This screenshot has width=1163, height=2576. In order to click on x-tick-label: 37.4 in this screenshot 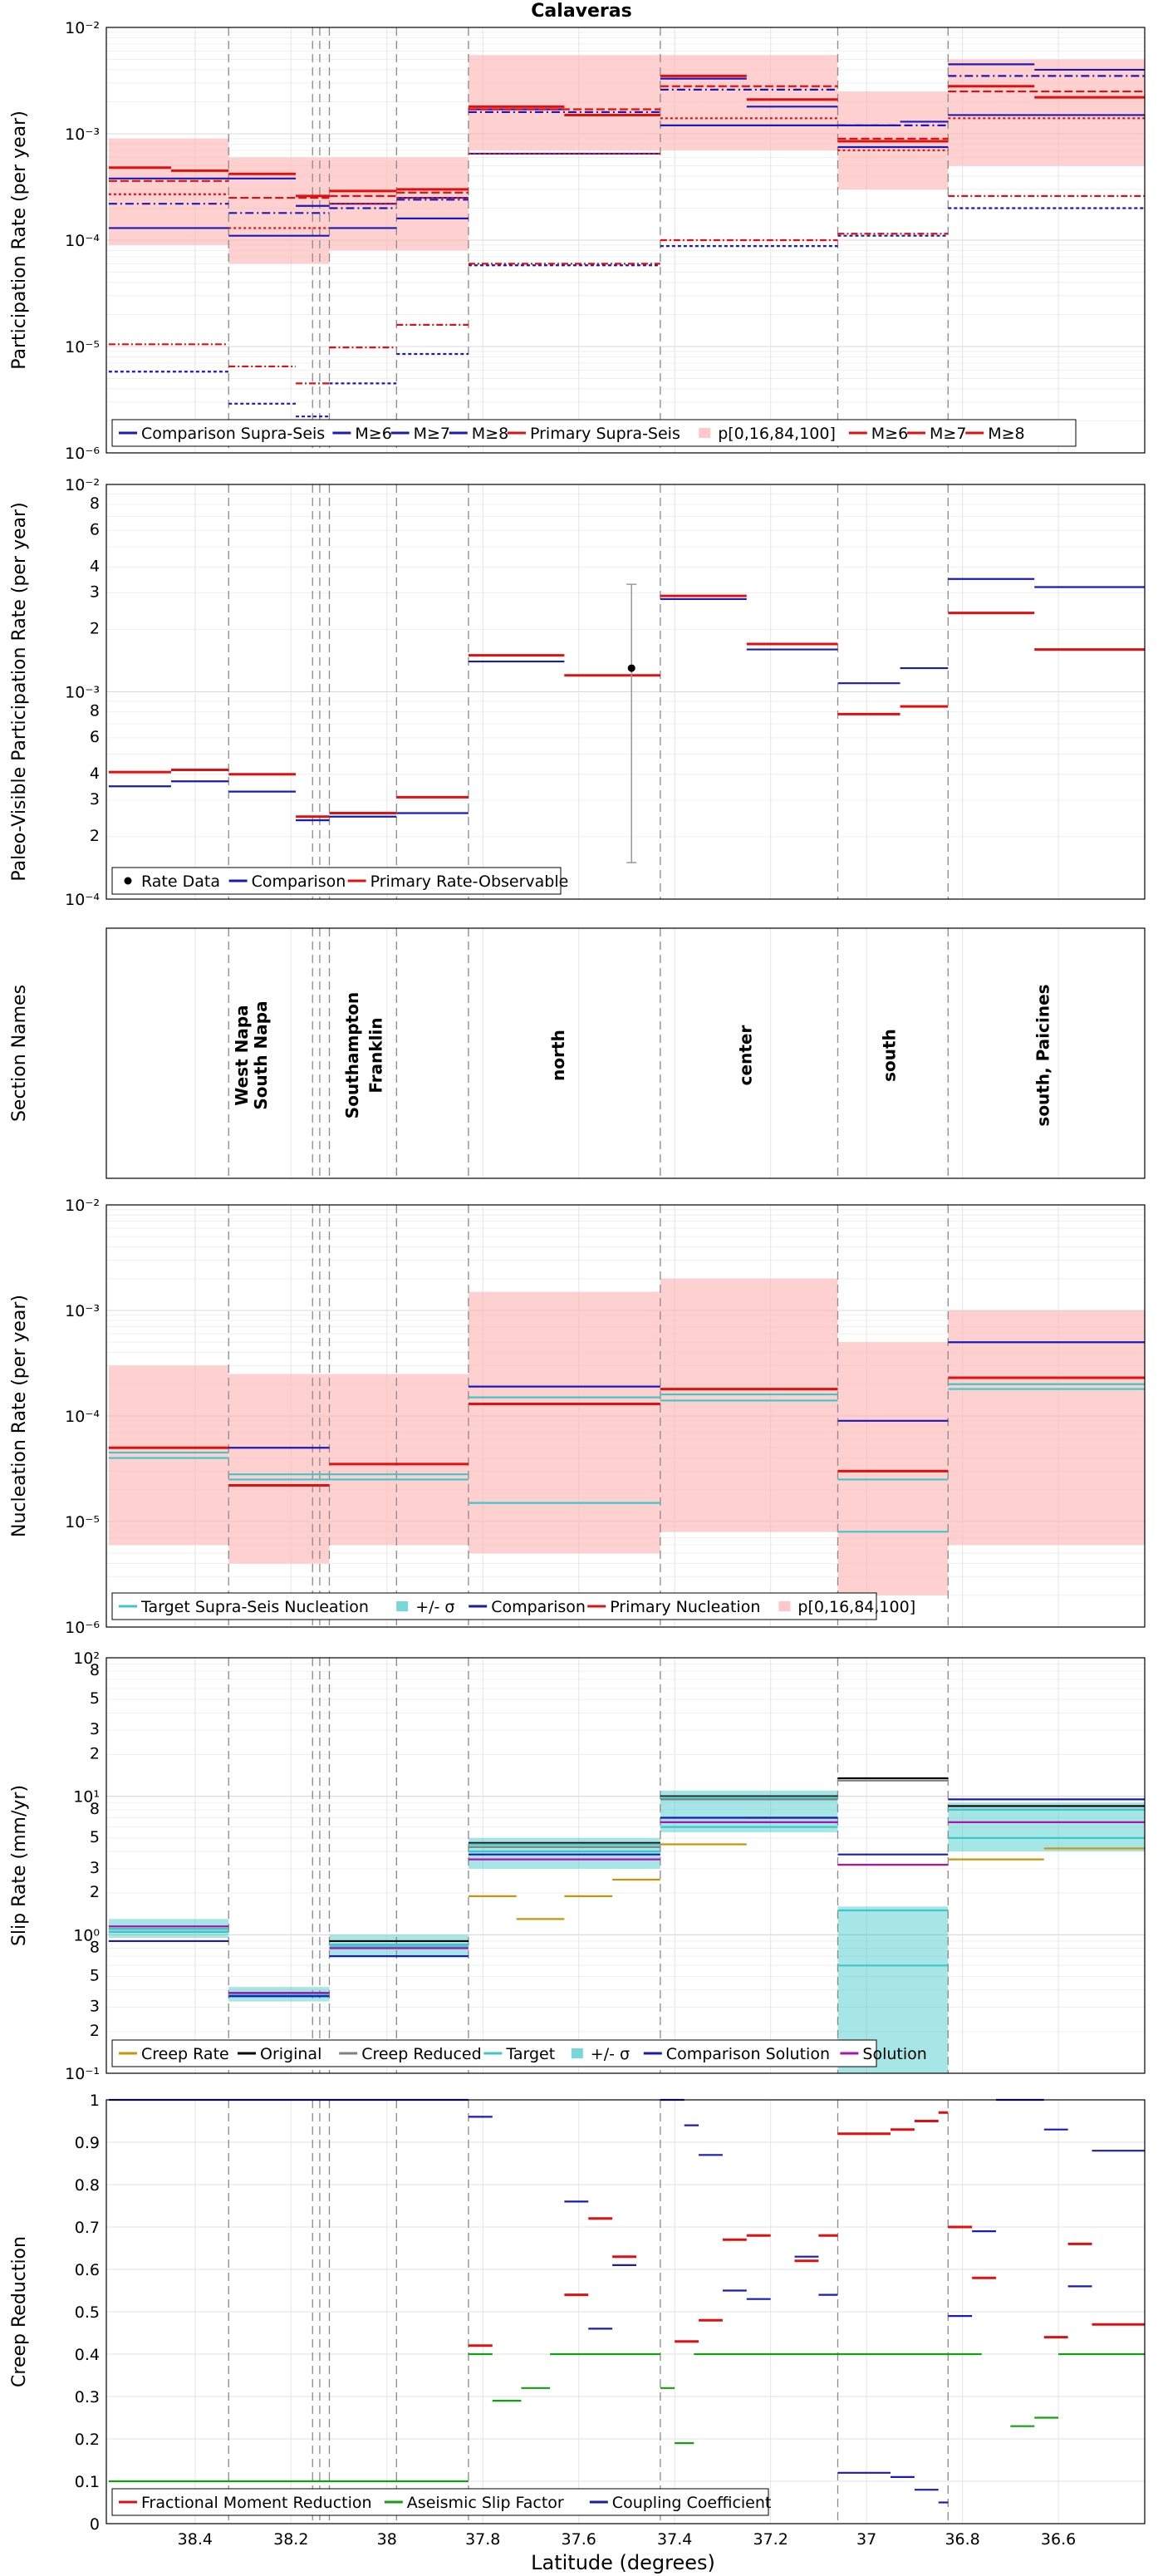, I will do `click(674, 2539)`.